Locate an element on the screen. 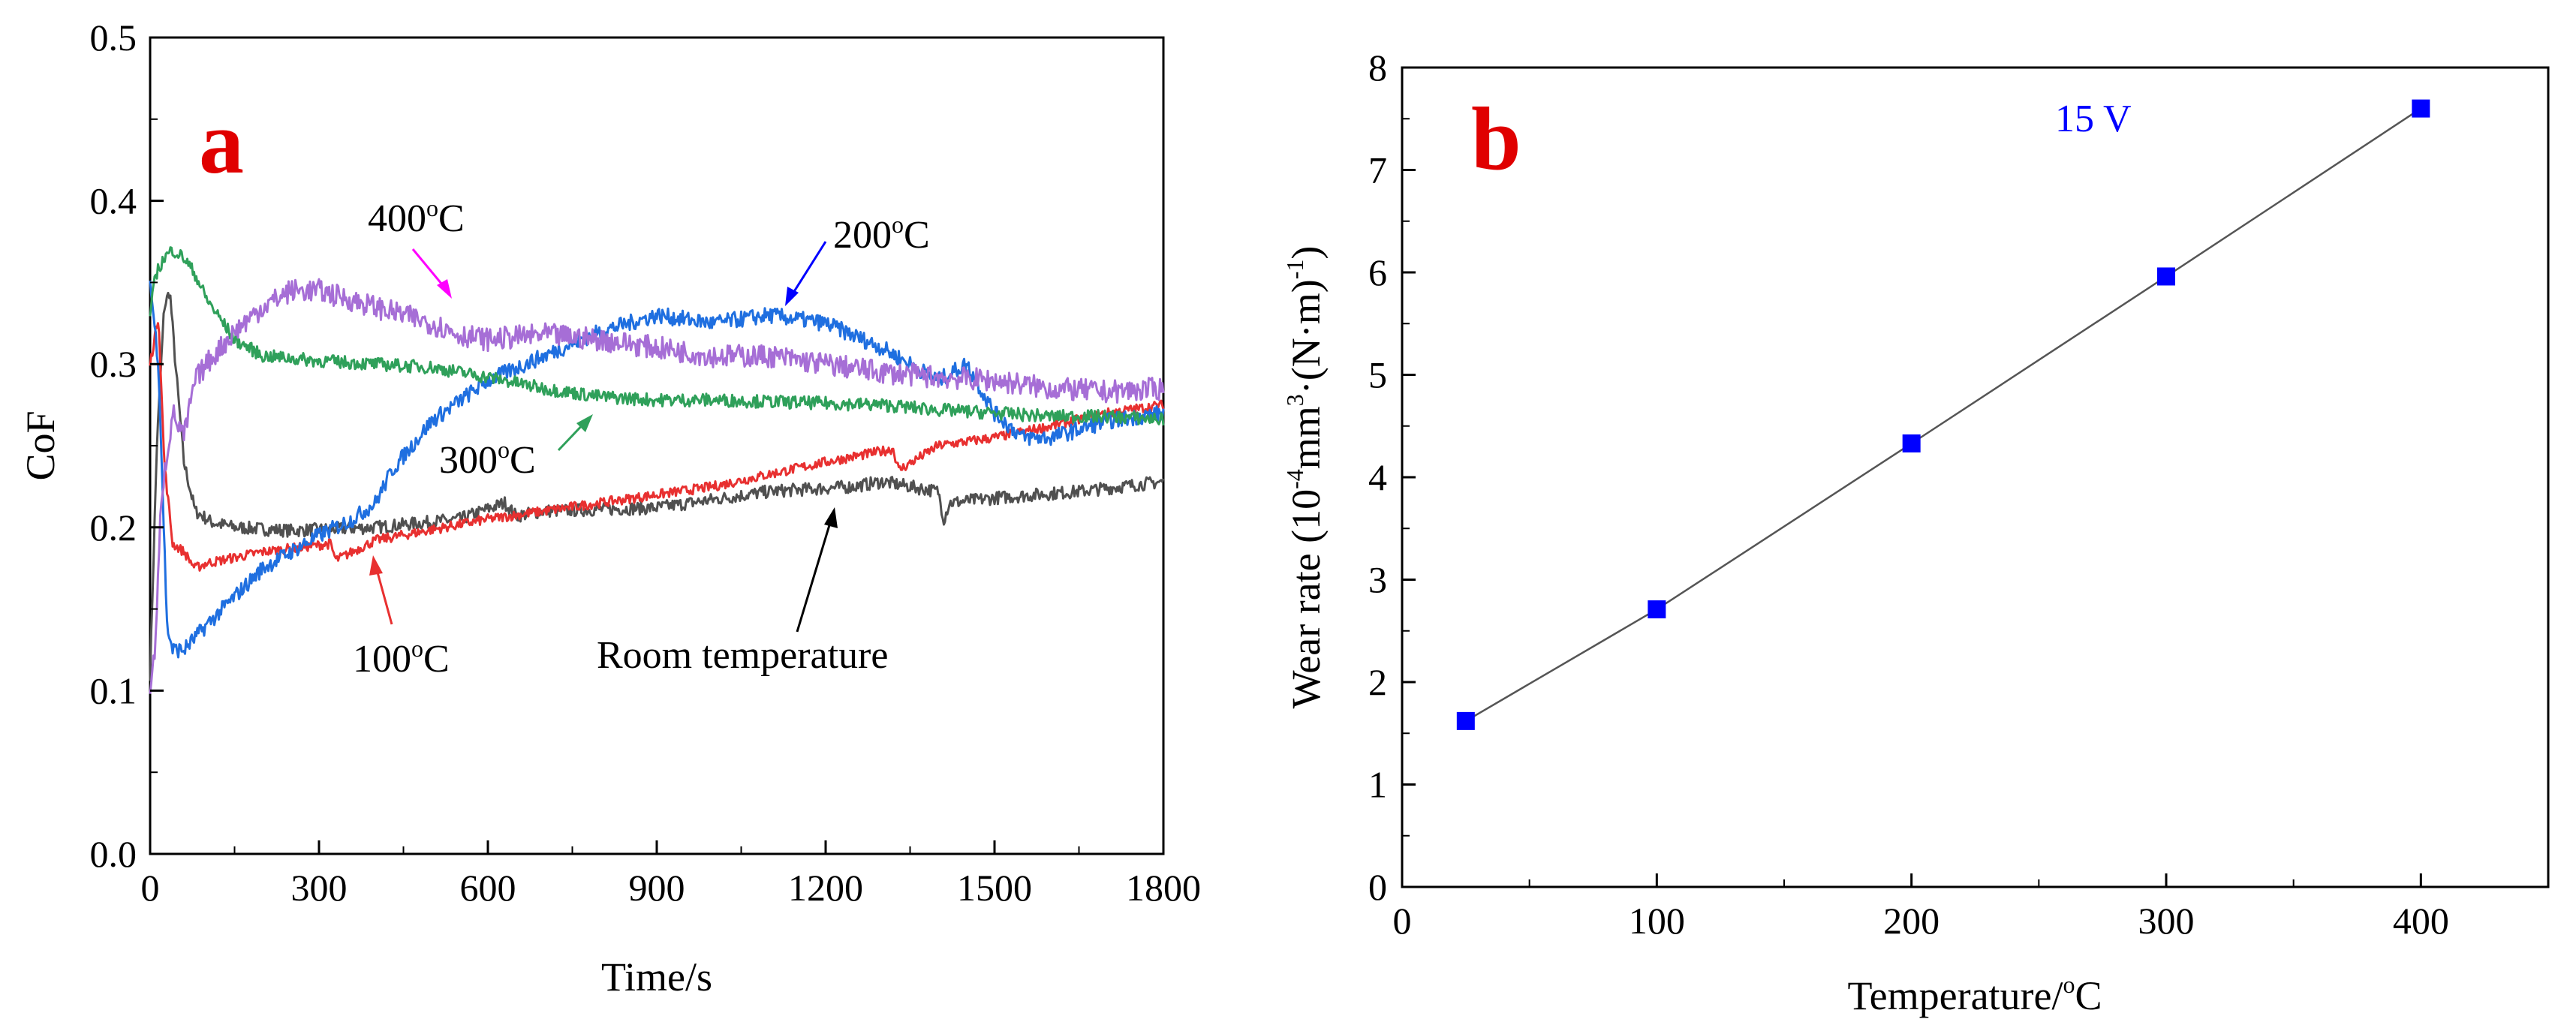  annotation-room-temperature: Room temperature is located at coordinates (742, 655).